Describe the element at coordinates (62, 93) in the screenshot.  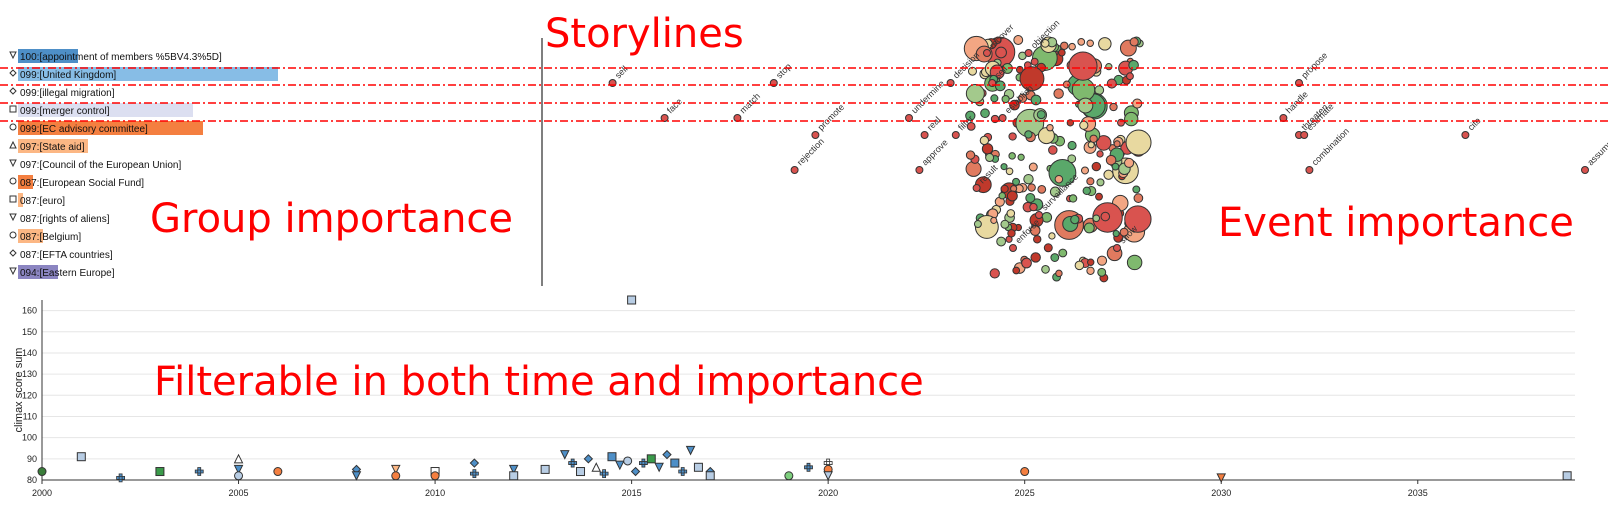
I see `group-row: 099:[illegal migration]` at that location.